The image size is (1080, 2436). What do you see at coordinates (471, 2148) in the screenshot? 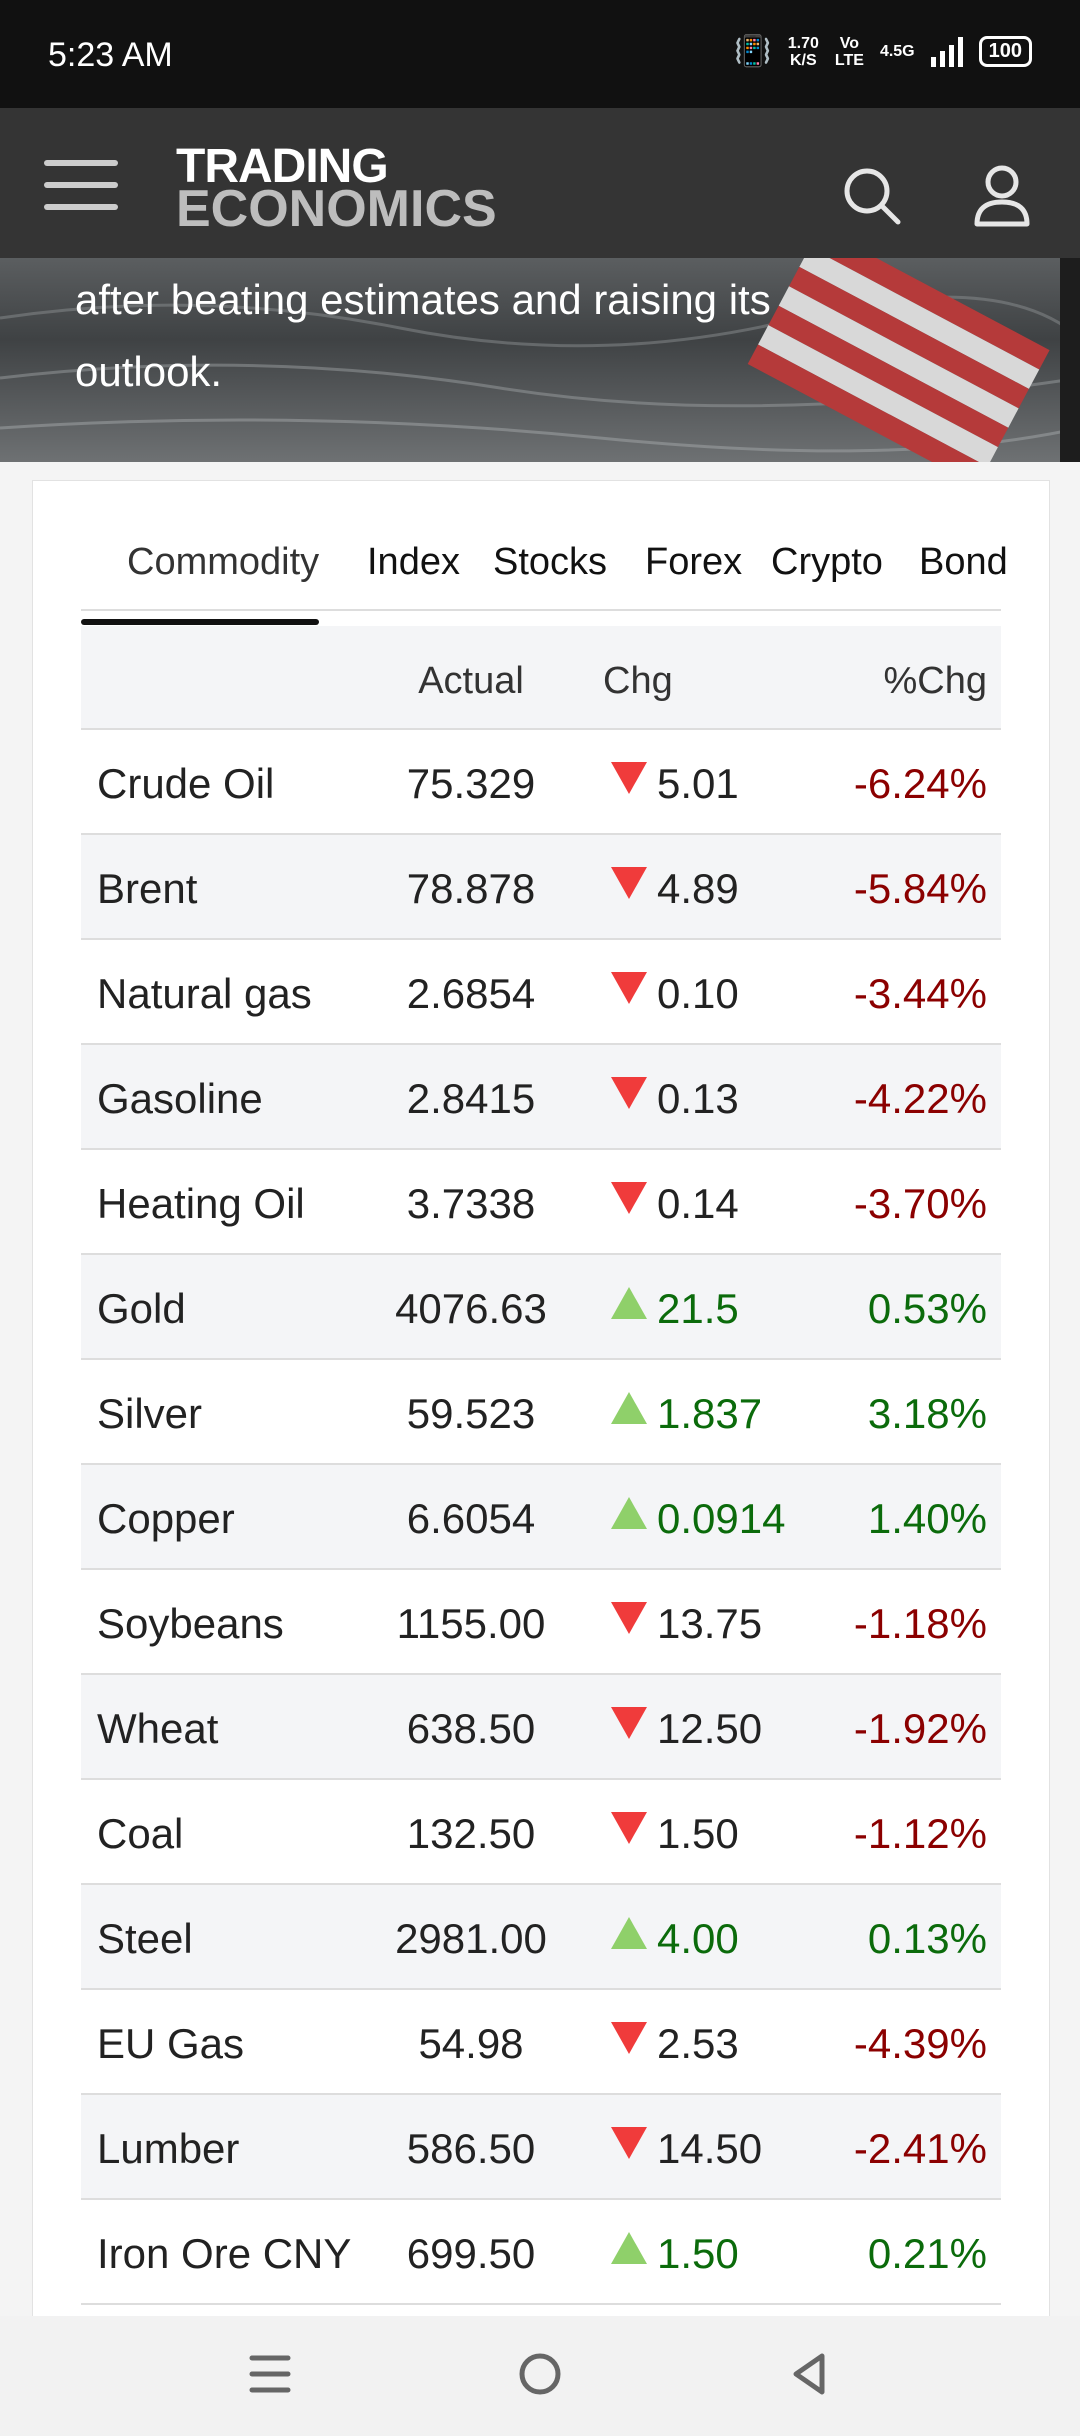
I see `actual-value: 586.50` at bounding box center [471, 2148].